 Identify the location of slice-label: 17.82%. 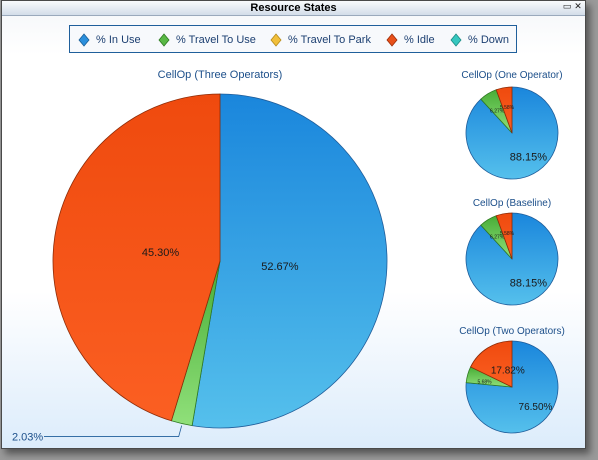
(508, 371).